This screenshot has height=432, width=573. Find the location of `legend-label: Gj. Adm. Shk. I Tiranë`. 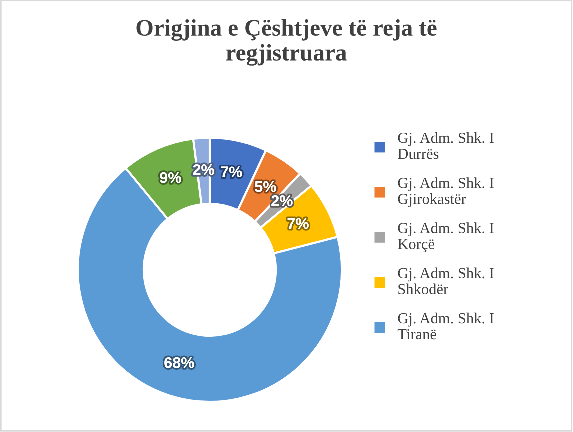

legend-label: Gj. Adm. Shk. I Tiranë is located at coordinates (446, 326).